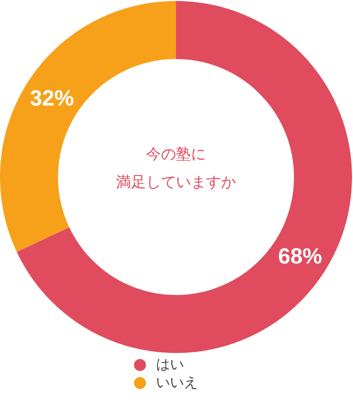  What do you see at coordinates (52, 98) in the screenshot?
I see `data-label: 32%` at bounding box center [52, 98].